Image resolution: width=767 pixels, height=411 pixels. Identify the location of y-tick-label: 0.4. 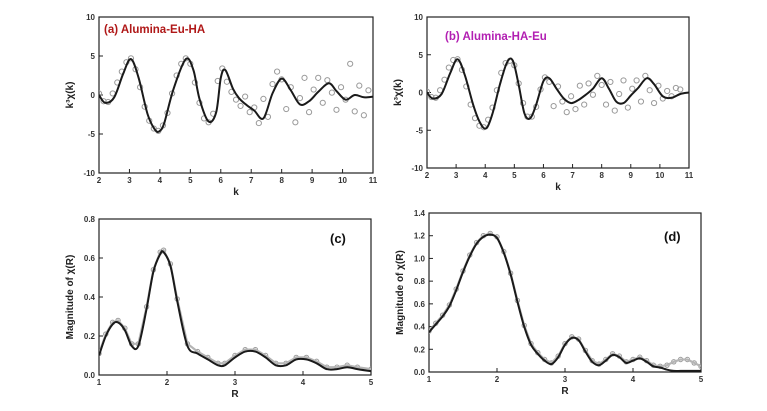
(420, 327).